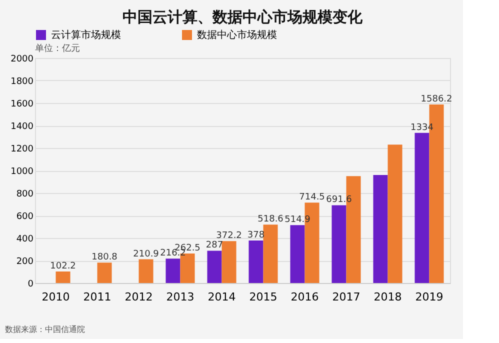  Describe the element at coordinates (31, 285) in the screenshot. I see `y-tick-label: 0` at that location.